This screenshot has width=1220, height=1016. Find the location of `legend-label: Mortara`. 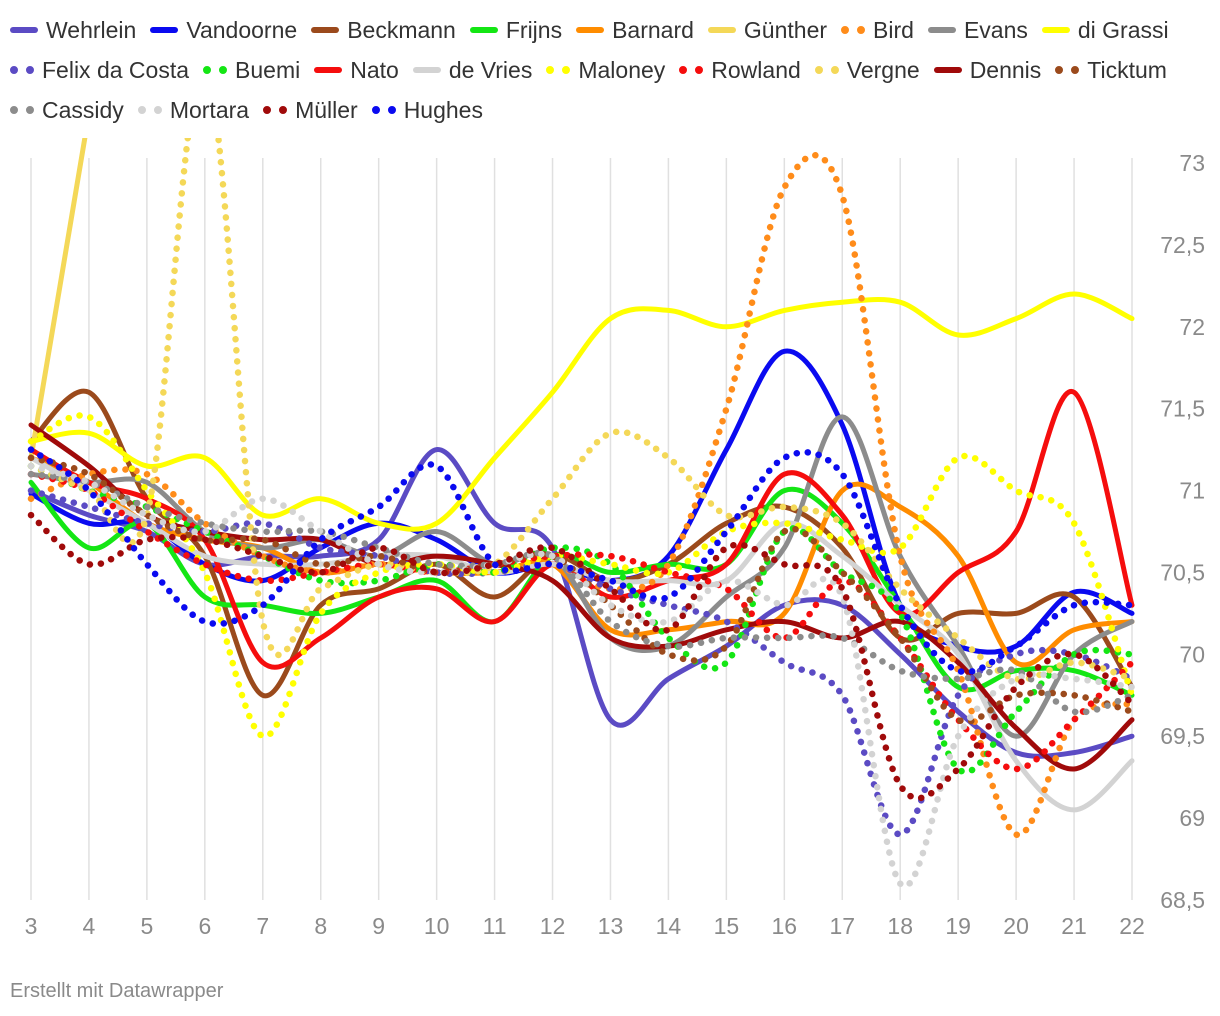

legend-label: Mortara is located at coordinates (209, 110).